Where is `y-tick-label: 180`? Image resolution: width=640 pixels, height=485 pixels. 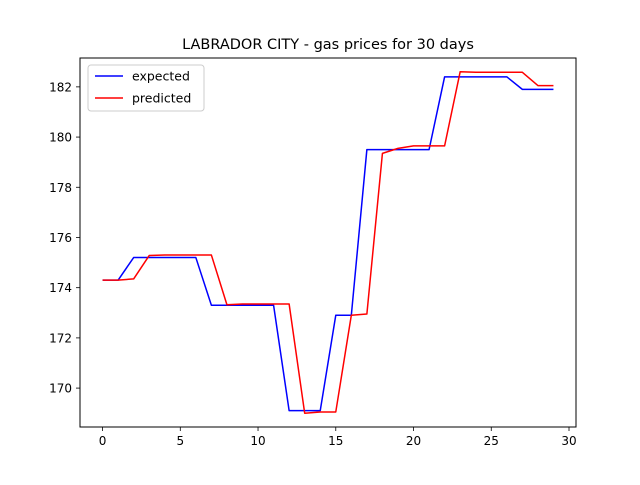
y-tick-label: 180 is located at coordinates (60, 138).